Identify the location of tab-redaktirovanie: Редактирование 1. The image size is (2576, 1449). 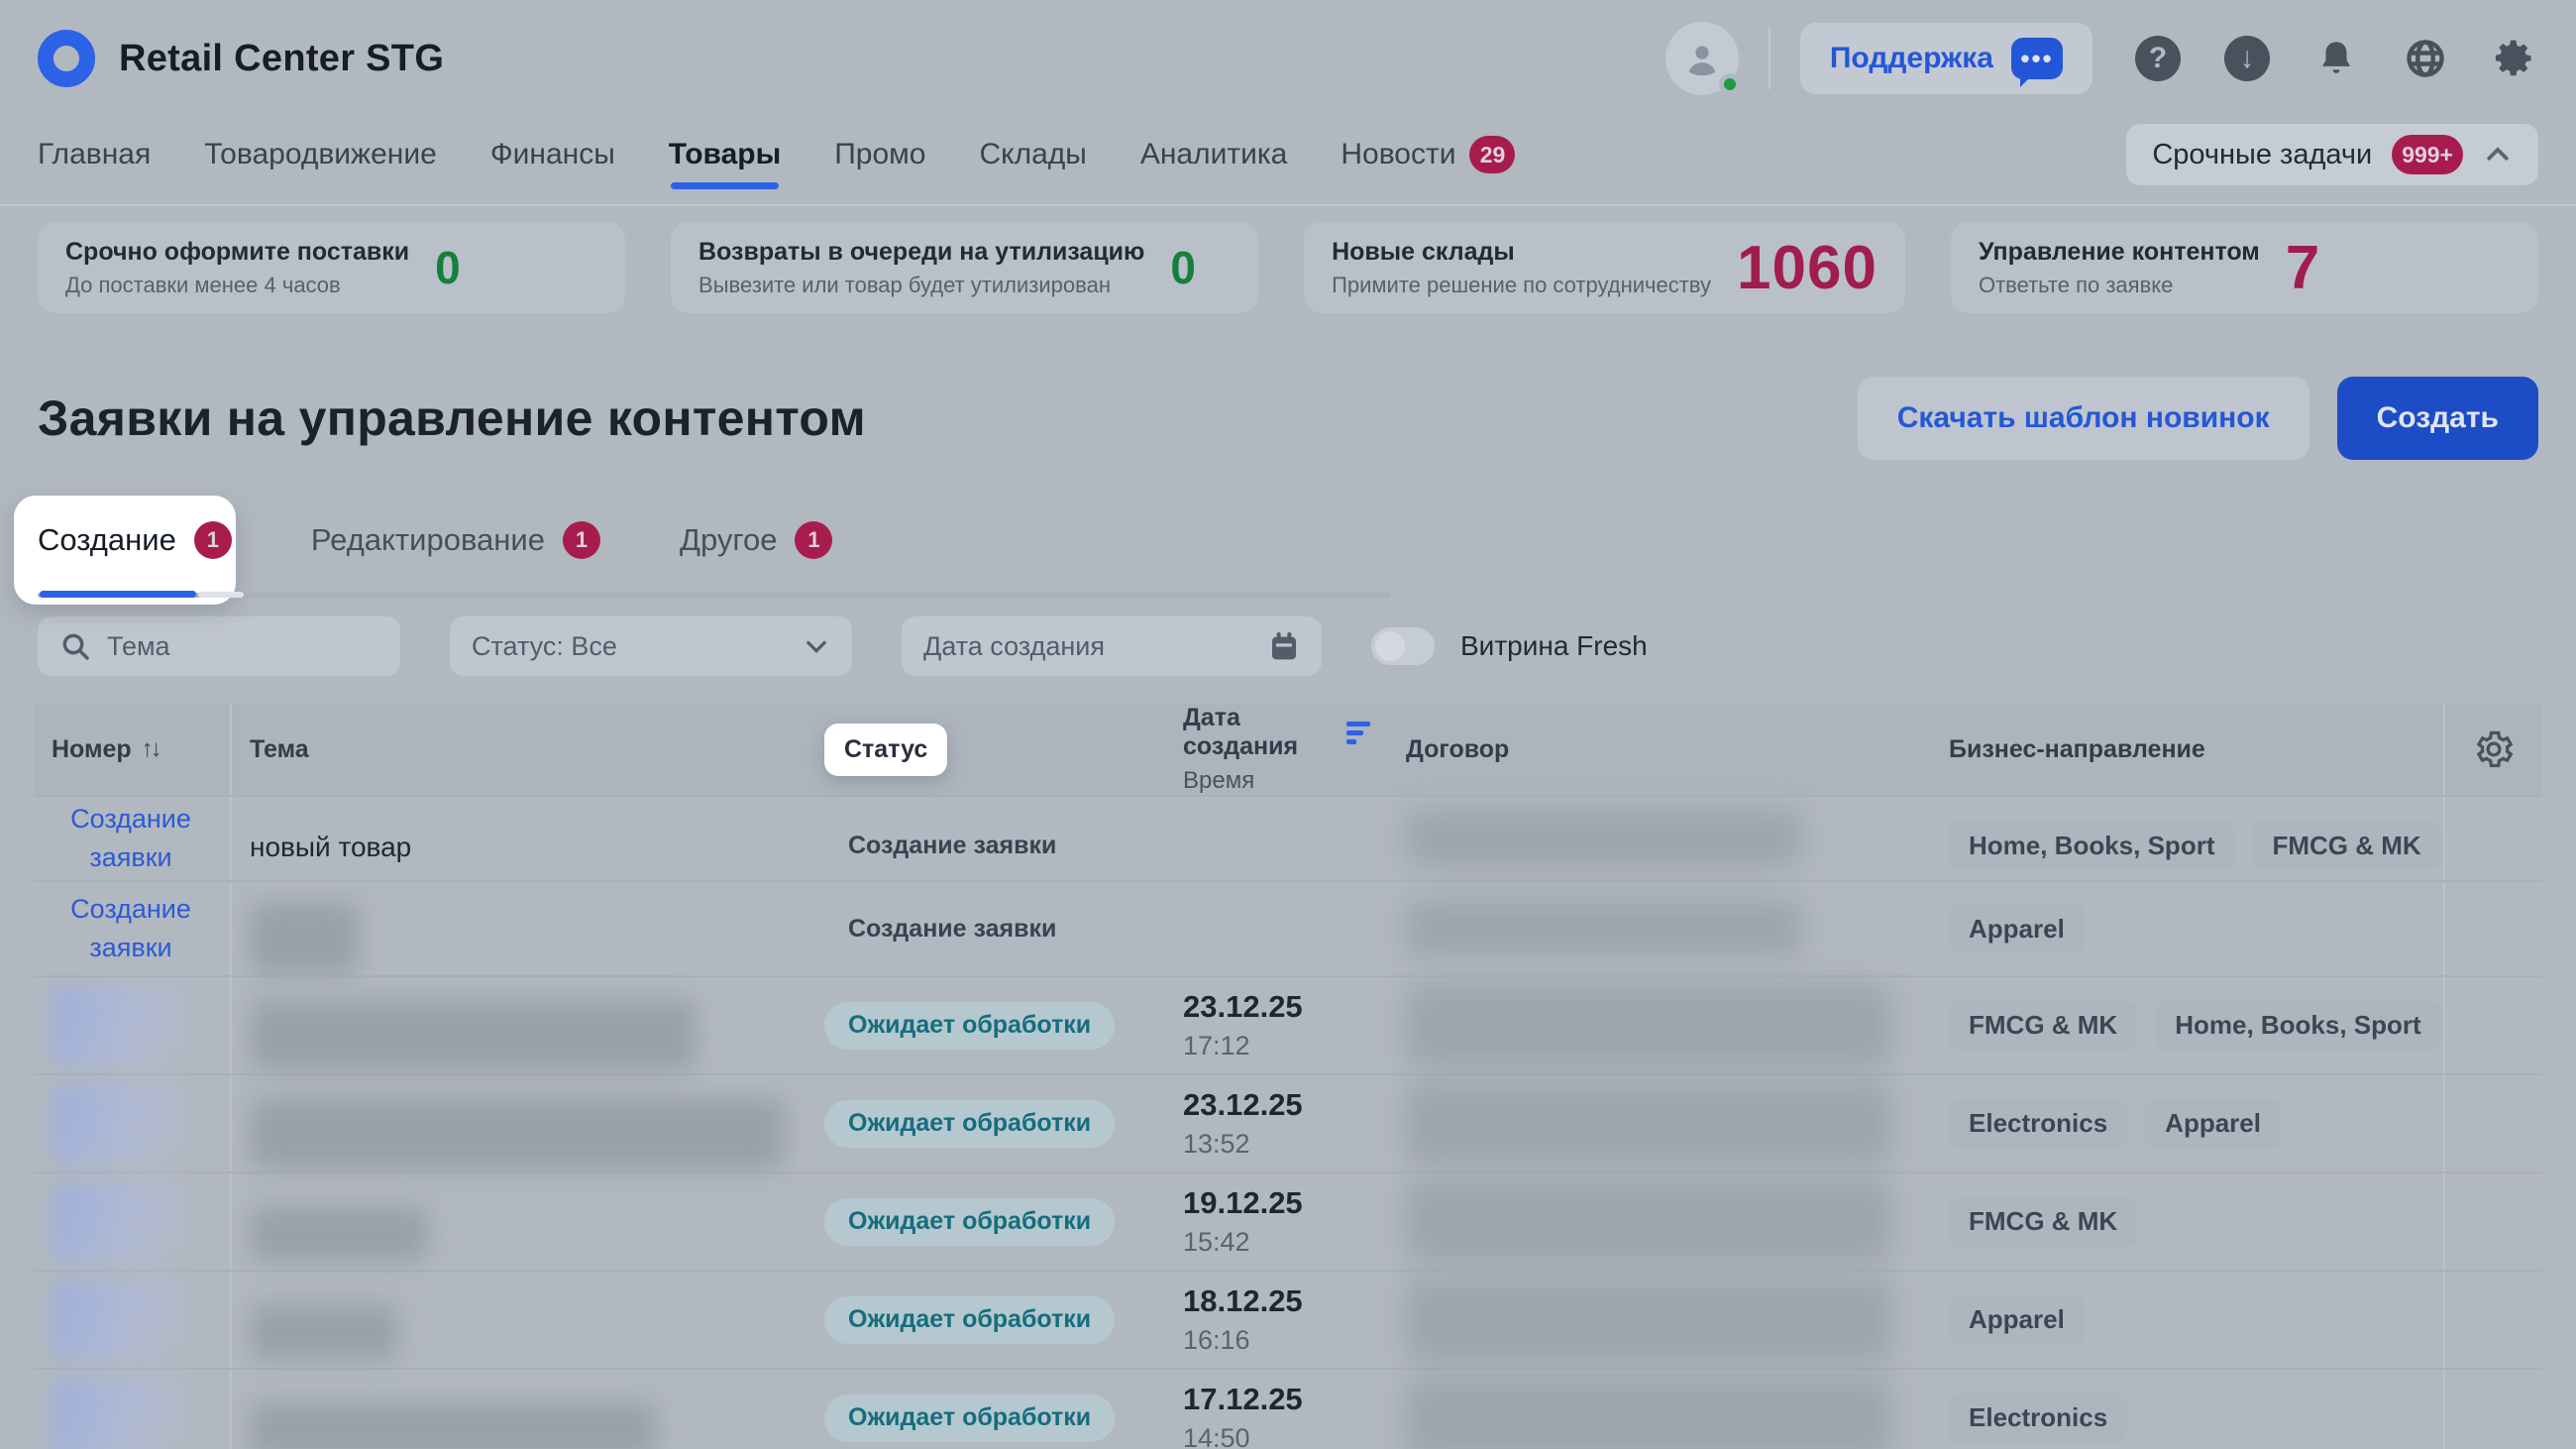
(455, 540).